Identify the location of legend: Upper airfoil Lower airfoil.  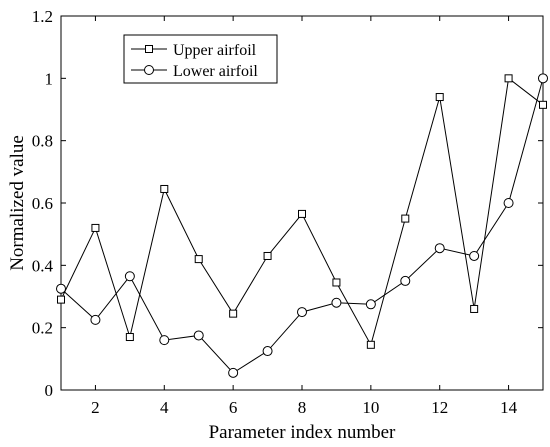
(200, 59).